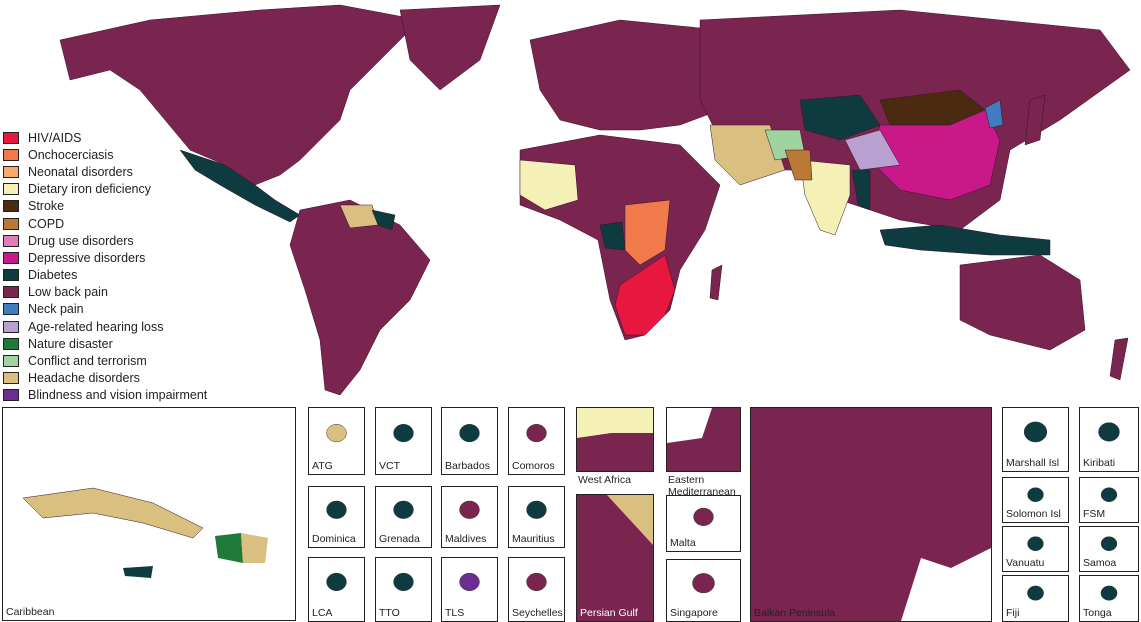 The width and height of the screenshot is (1141, 622). Describe the element at coordinates (89, 189) in the screenshot. I see `legend-label: Dietary iron deficiency` at that location.